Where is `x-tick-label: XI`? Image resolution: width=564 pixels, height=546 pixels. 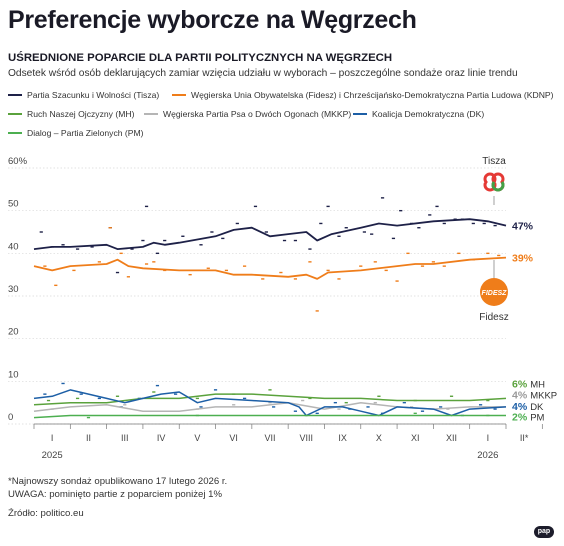 x-tick-label: XI is located at coordinates (415, 438).